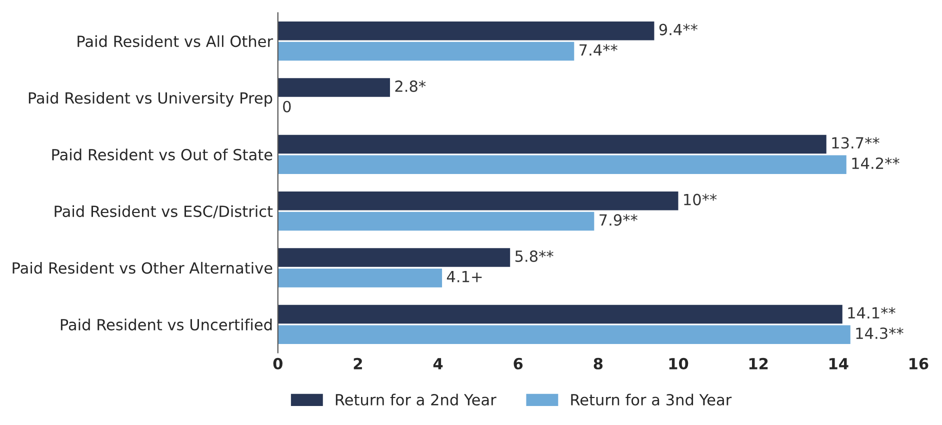 The image size is (942, 425). I want to click on y-tick-label: Paid Resident vs Out of State, so click(162, 154).